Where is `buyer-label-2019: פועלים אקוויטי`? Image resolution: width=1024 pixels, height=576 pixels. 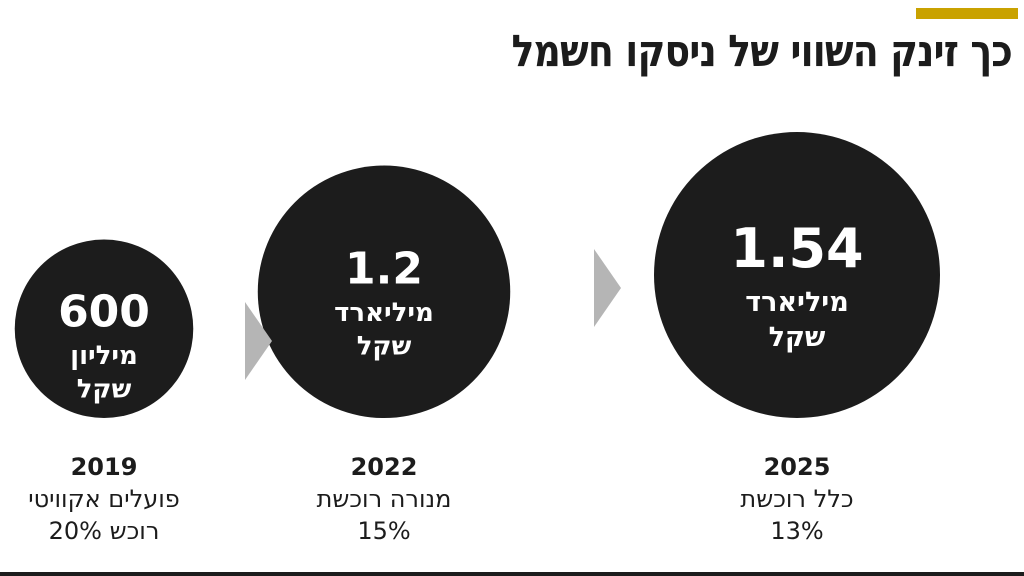
buyer-label-2019: פועלים אקוויטי is located at coordinates (104, 499).